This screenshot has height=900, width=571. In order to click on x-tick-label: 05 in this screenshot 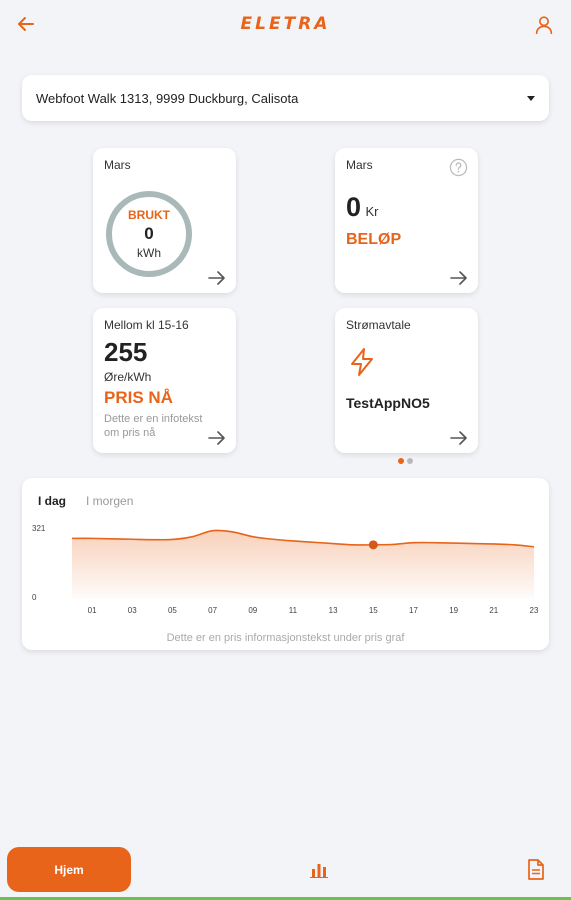, I will do `click(172, 610)`.